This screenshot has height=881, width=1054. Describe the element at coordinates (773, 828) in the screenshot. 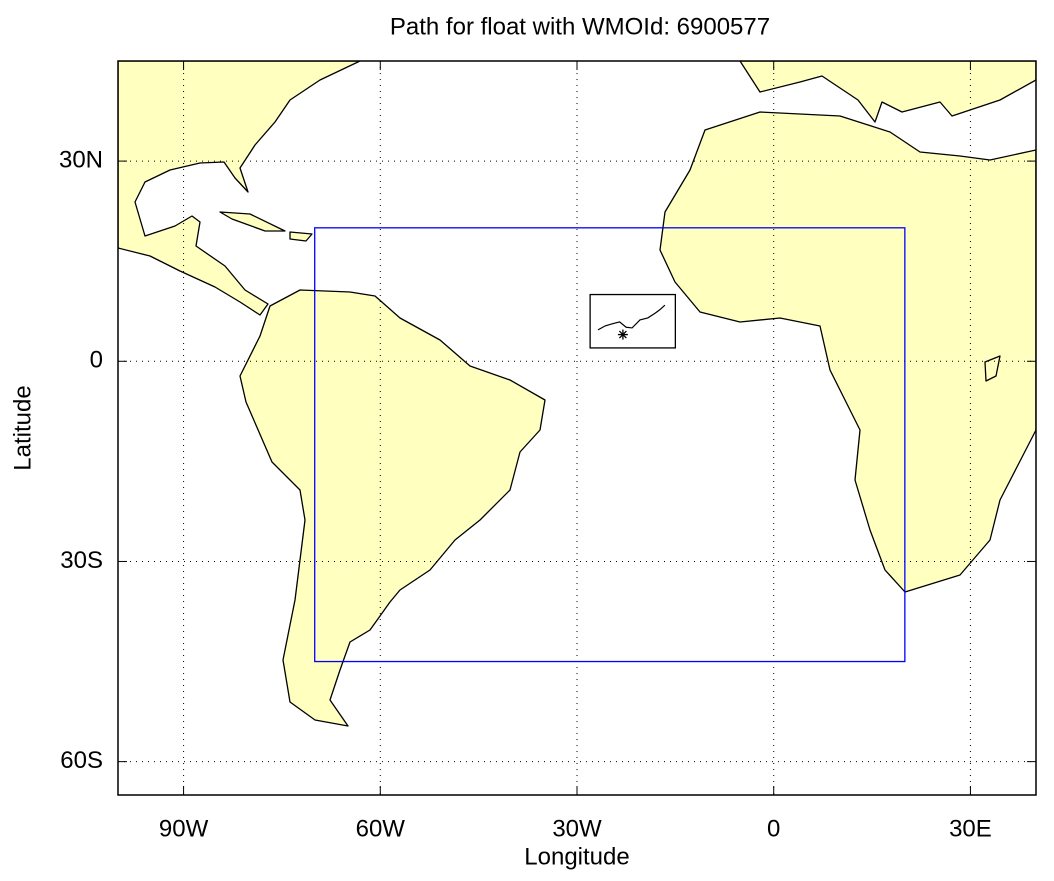

I see `x-tick-label: 0` at that location.